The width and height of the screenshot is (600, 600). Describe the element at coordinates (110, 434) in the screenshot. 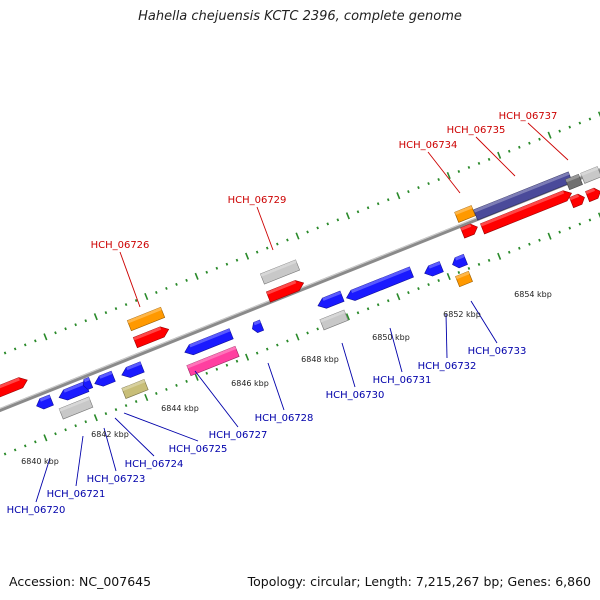

I see `scale-label: 6842 kbp` at that location.